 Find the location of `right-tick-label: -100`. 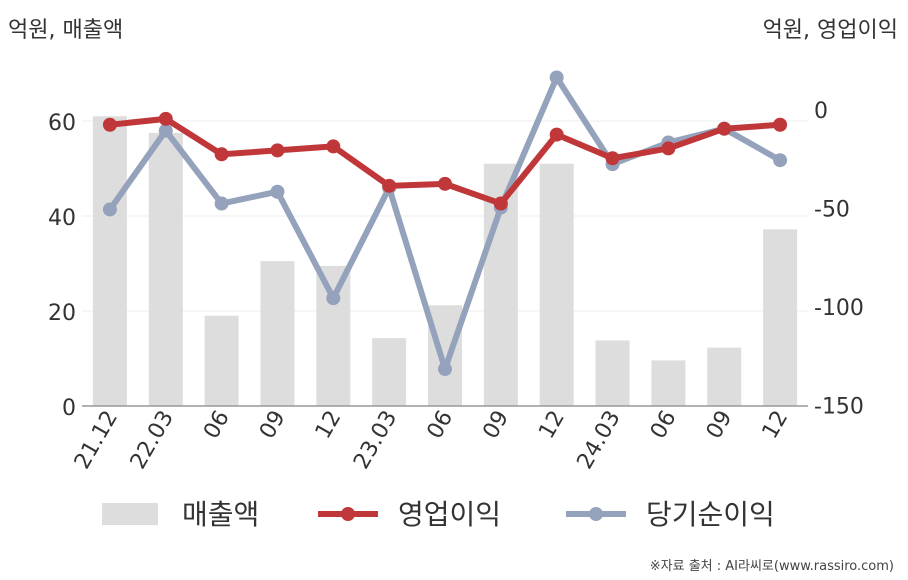

right-tick-label: -100 is located at coordinates (839, 308).